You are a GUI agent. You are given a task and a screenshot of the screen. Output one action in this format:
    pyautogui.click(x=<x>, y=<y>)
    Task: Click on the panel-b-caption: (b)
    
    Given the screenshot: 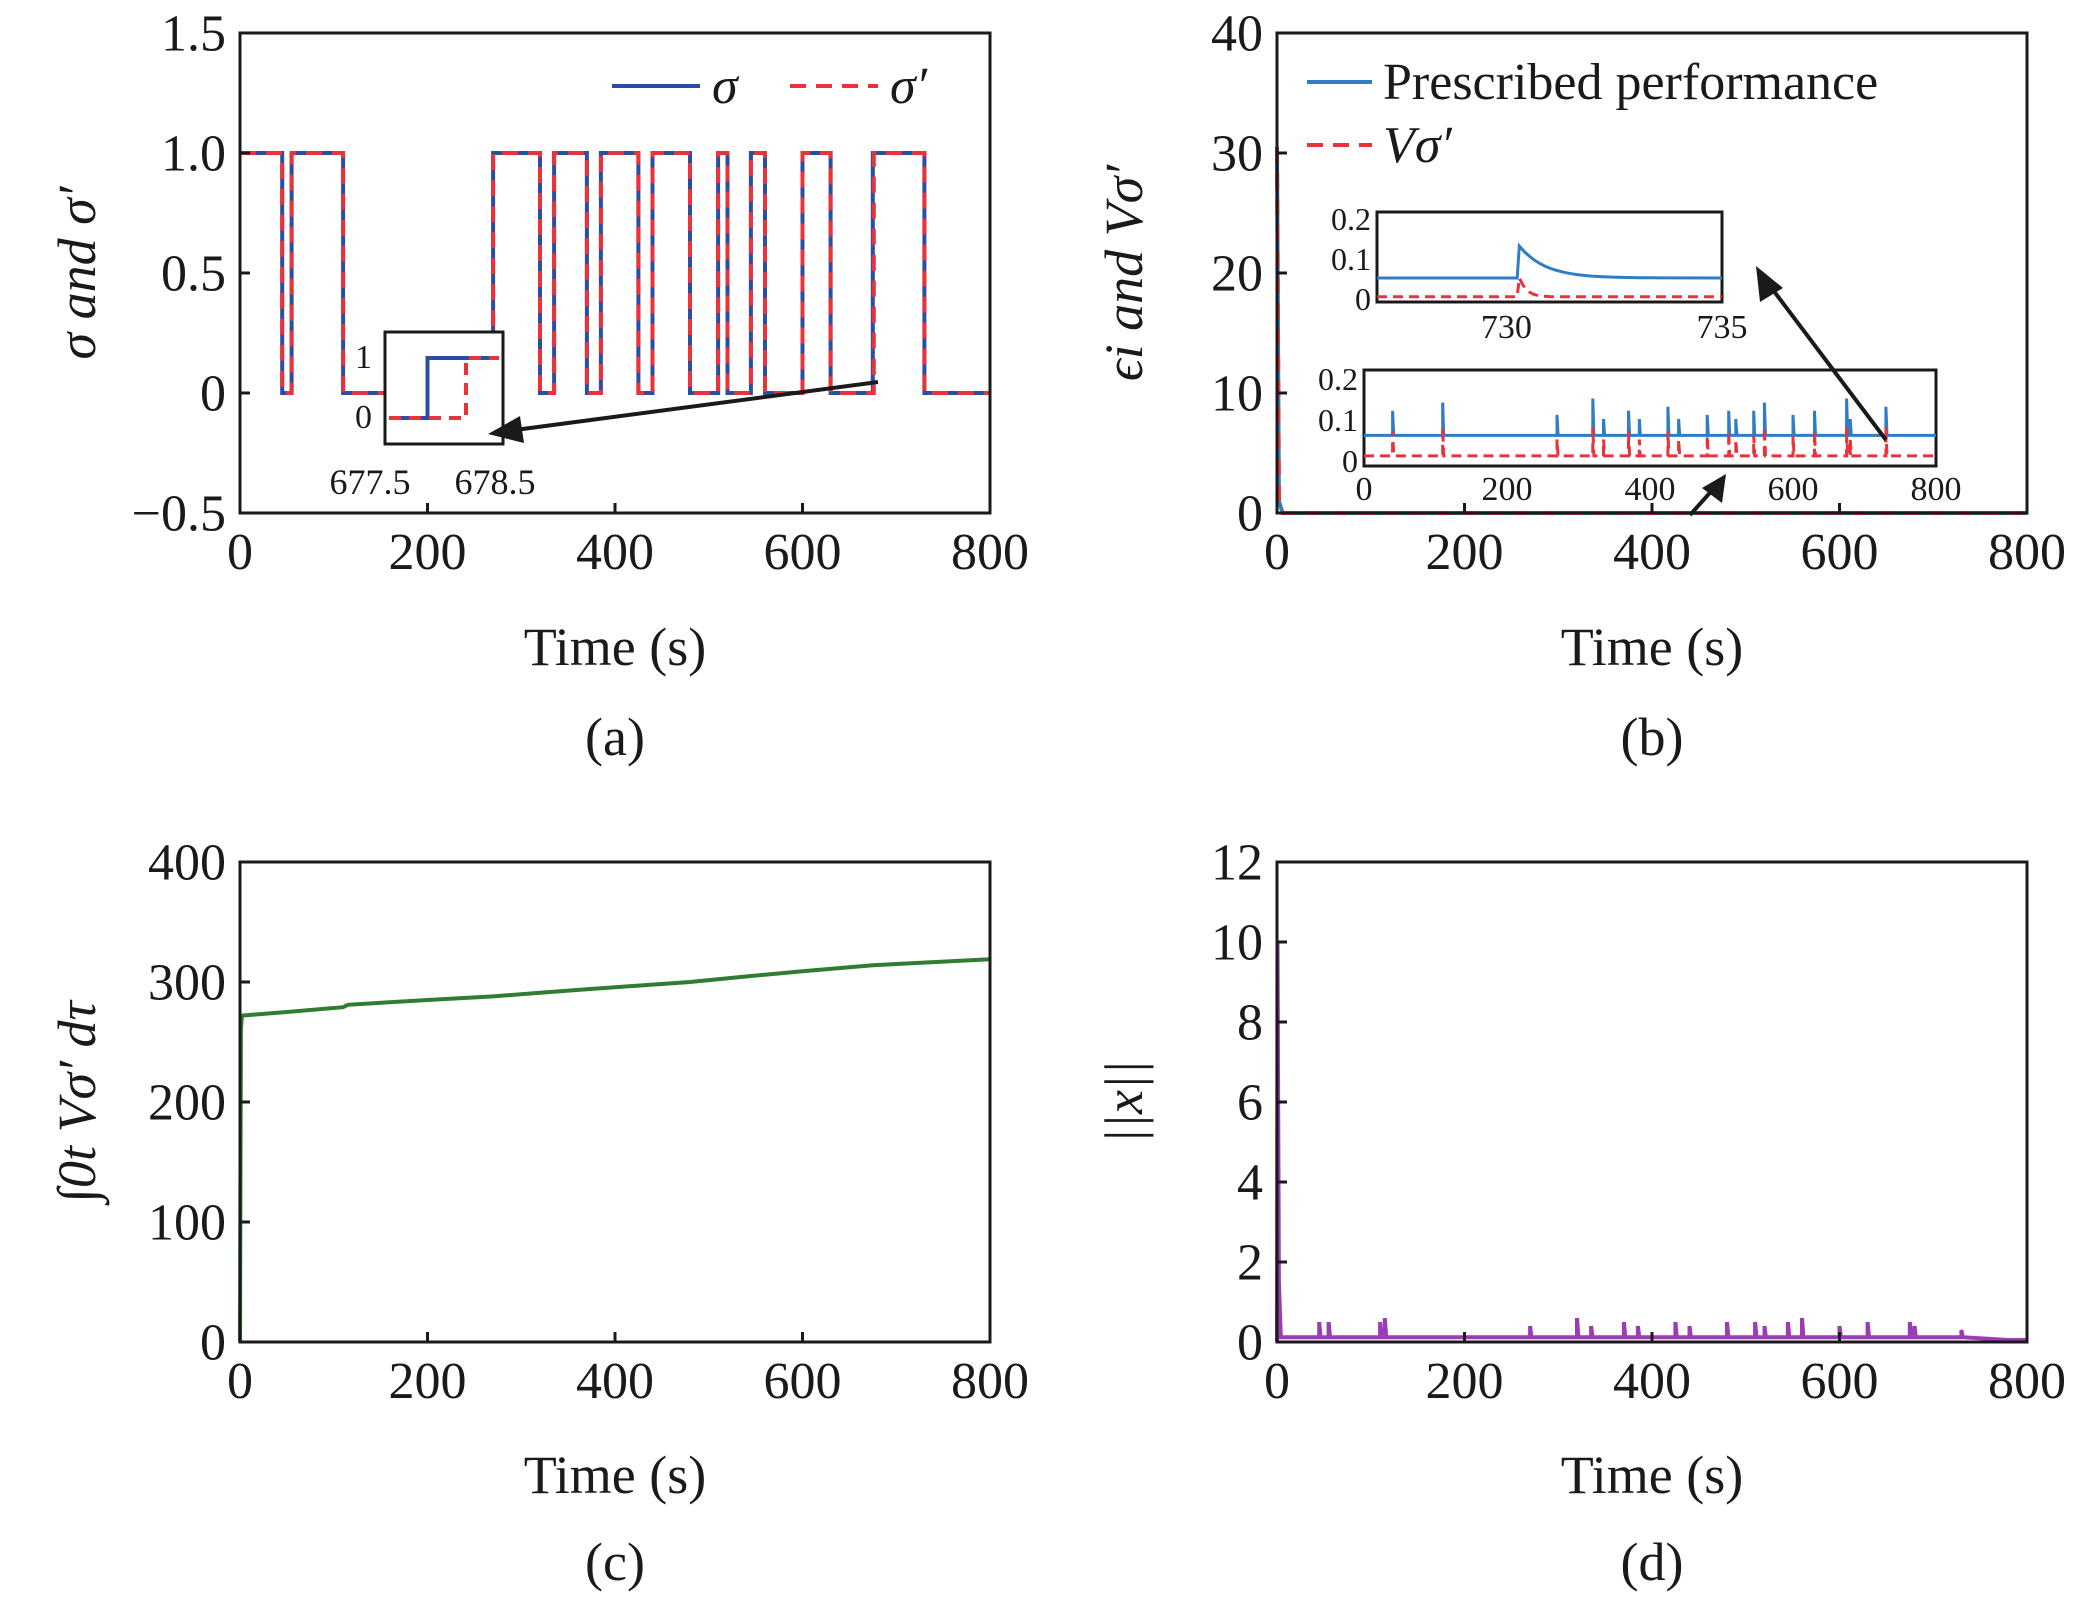 What is the action you would take?
    pyautogui.click(x=1652, y=737)
    